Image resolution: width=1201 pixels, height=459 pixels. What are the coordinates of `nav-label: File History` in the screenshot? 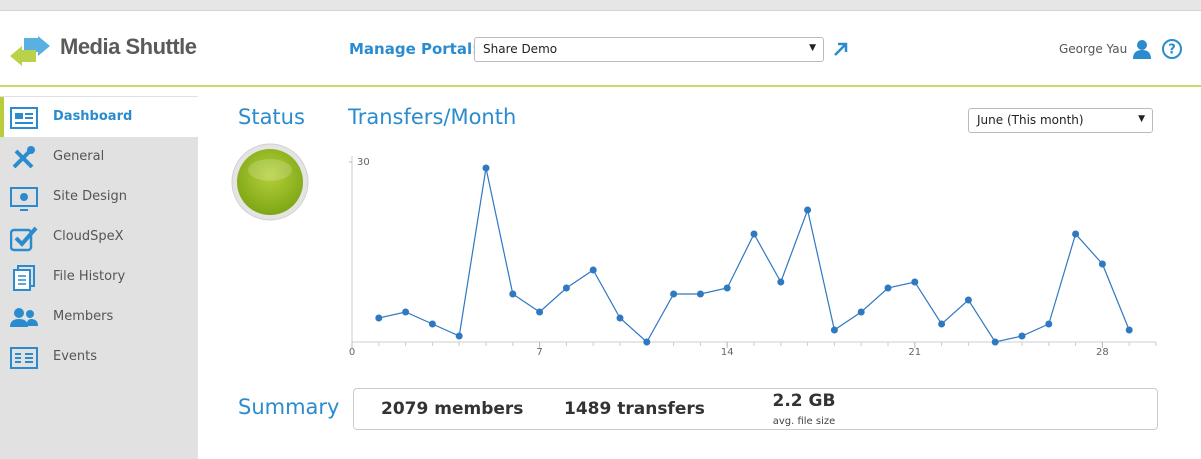 It's located at (89, 276).